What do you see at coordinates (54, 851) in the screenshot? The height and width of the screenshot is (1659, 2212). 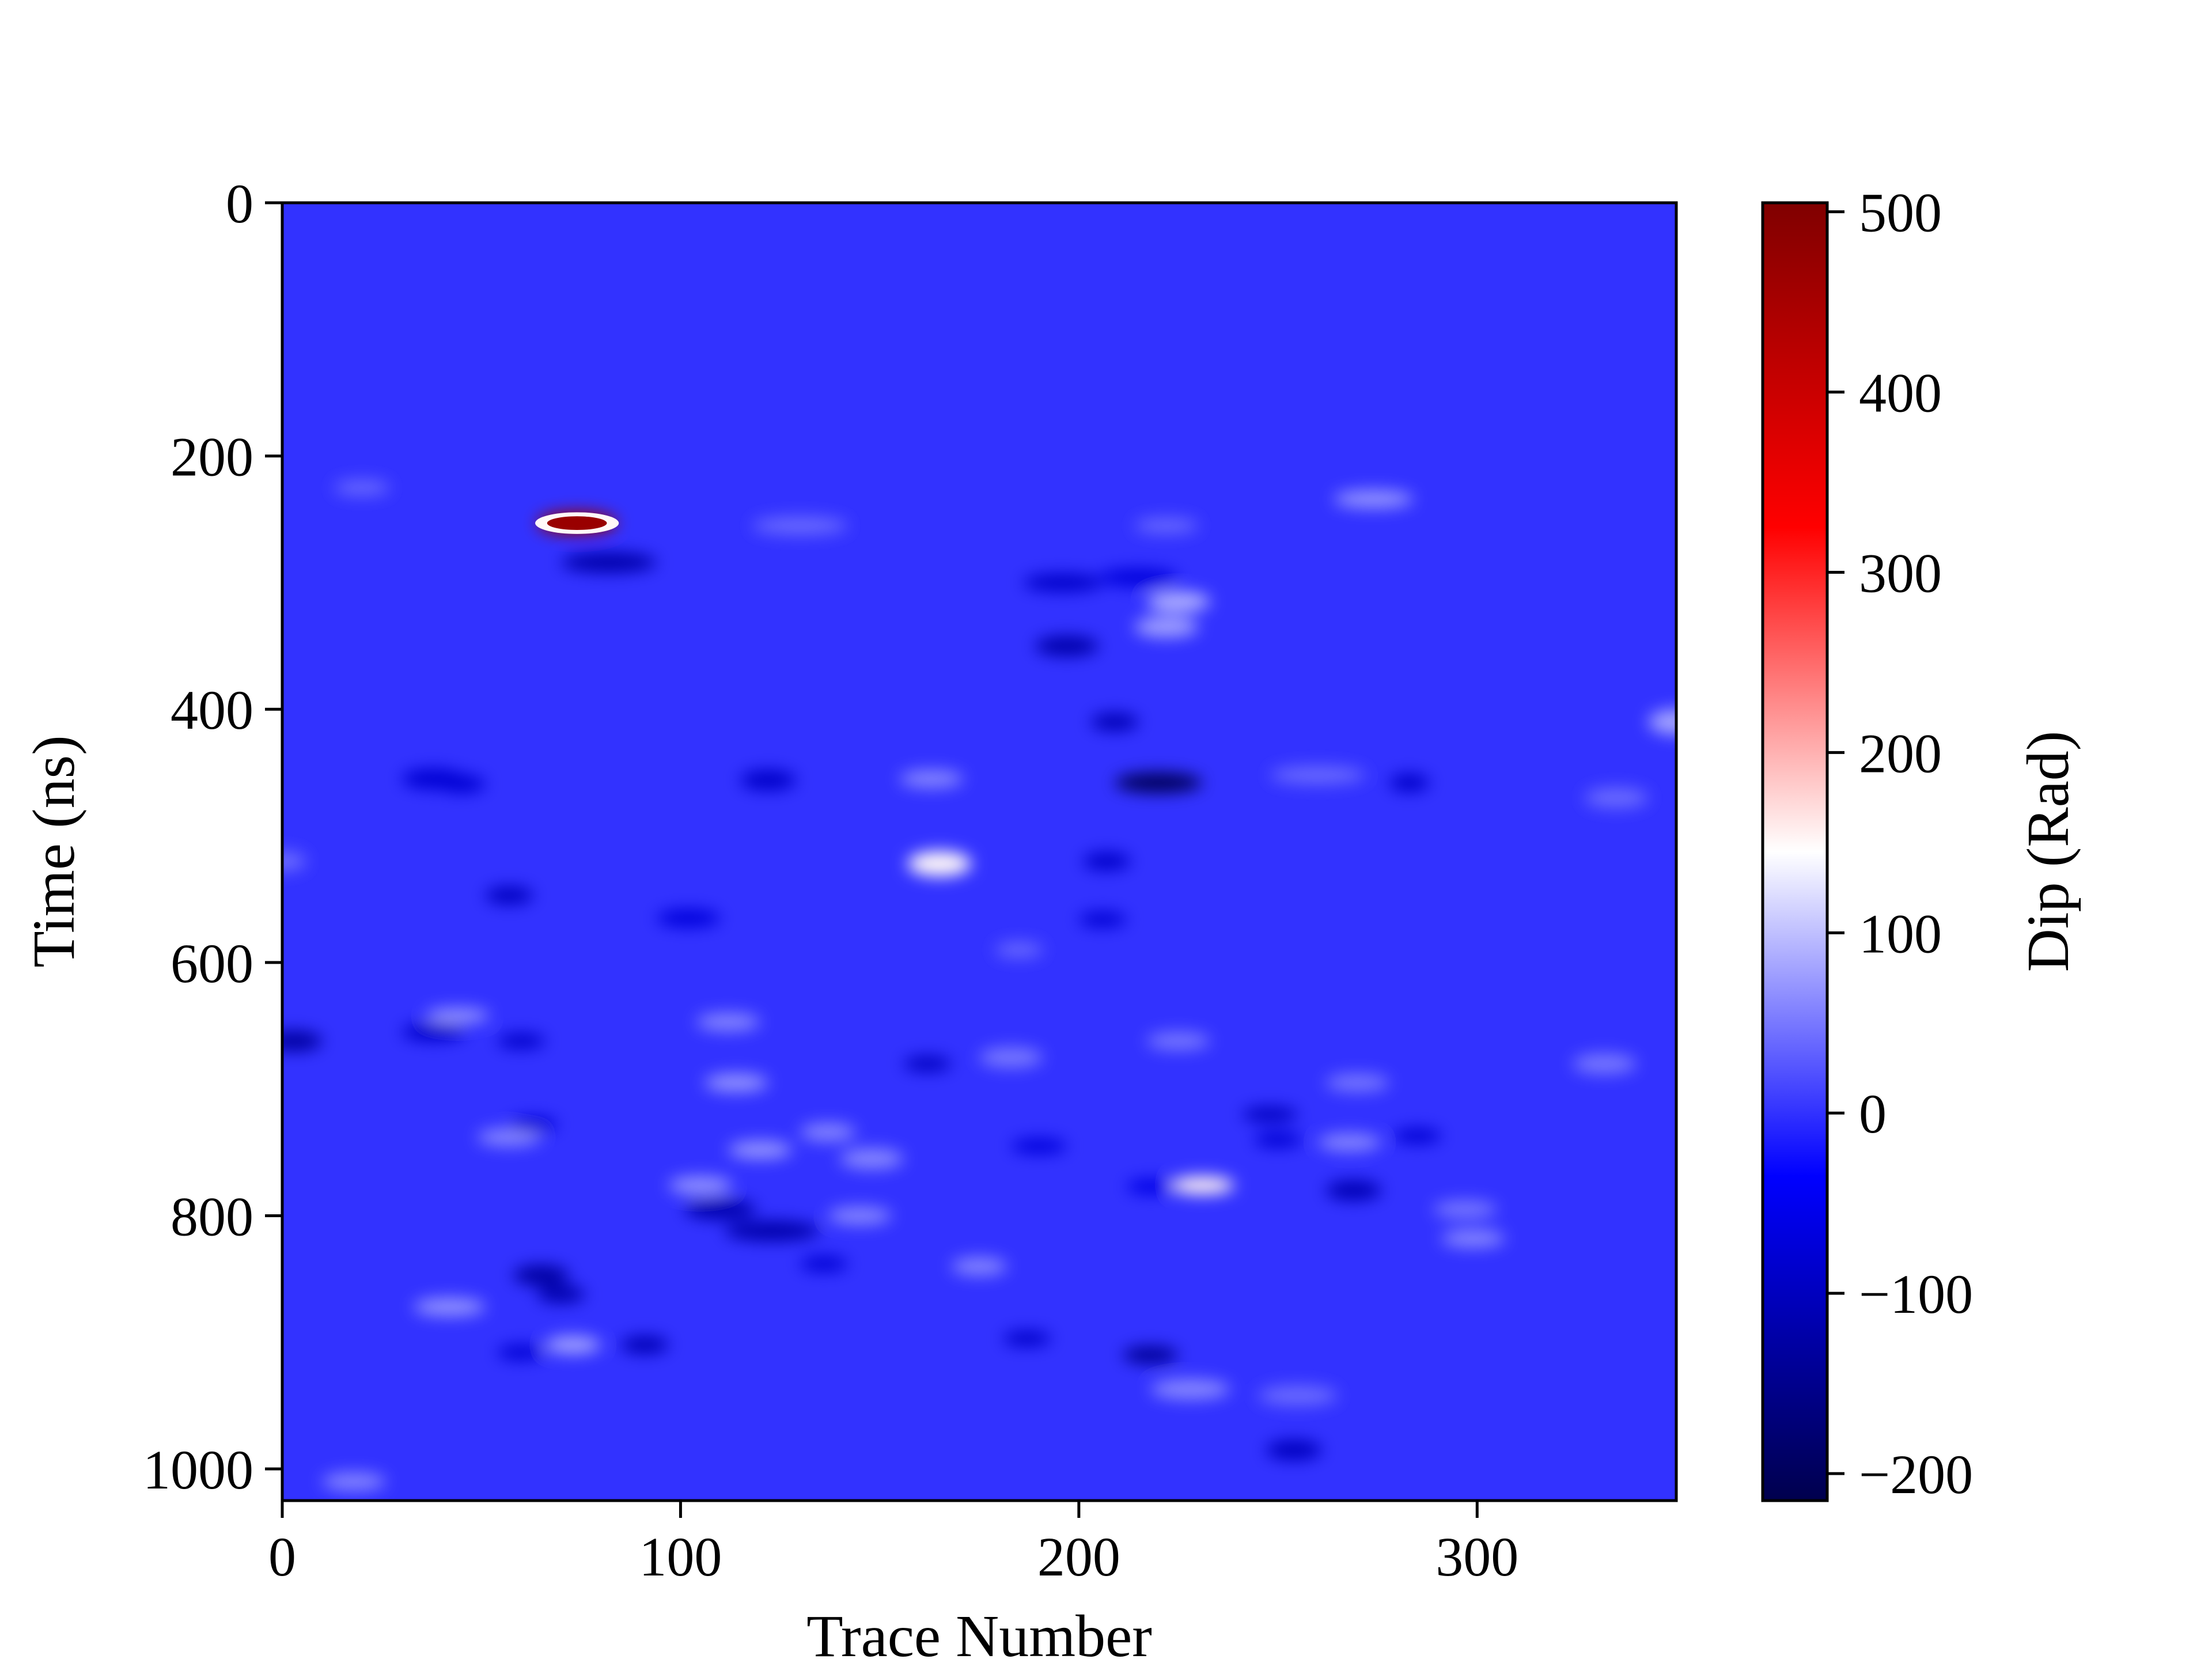 I see `y-axis-title: Time (ns)` at bounding box center [54, 851].